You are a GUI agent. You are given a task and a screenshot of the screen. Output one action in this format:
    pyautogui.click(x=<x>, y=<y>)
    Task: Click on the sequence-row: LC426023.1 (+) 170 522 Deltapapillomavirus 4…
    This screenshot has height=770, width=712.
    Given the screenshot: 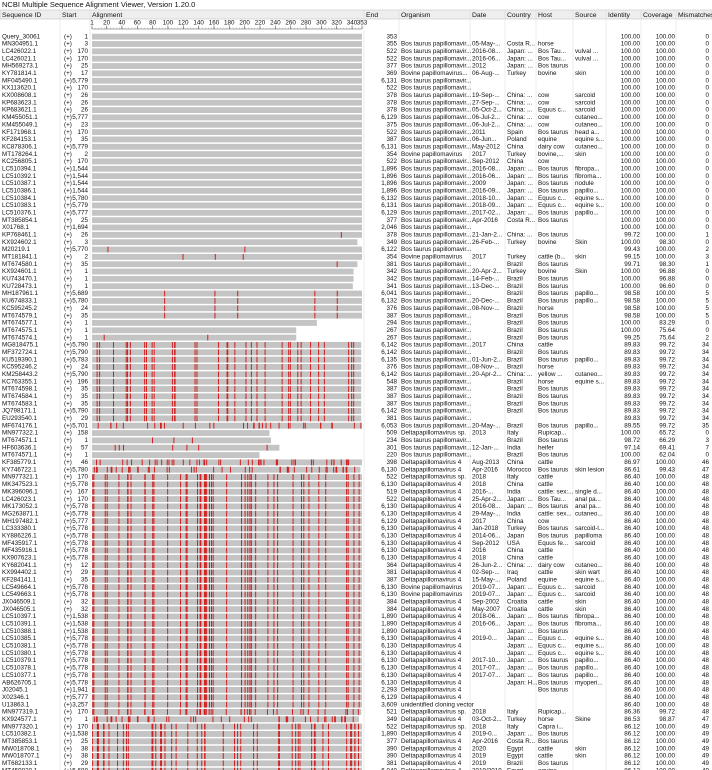 What is the action you would take?
    pyautogui.click(x=355, y=499)
    